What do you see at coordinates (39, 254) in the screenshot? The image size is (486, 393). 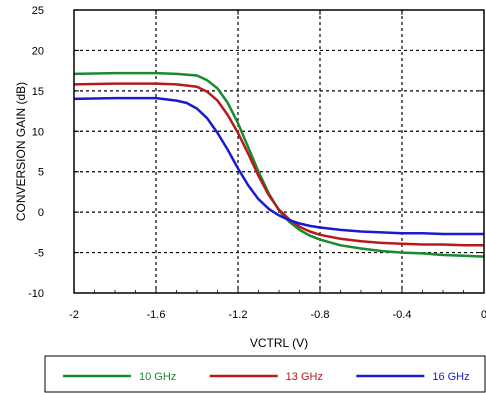 I see `y-tick-label: -5` at bounding box center [39, 254].